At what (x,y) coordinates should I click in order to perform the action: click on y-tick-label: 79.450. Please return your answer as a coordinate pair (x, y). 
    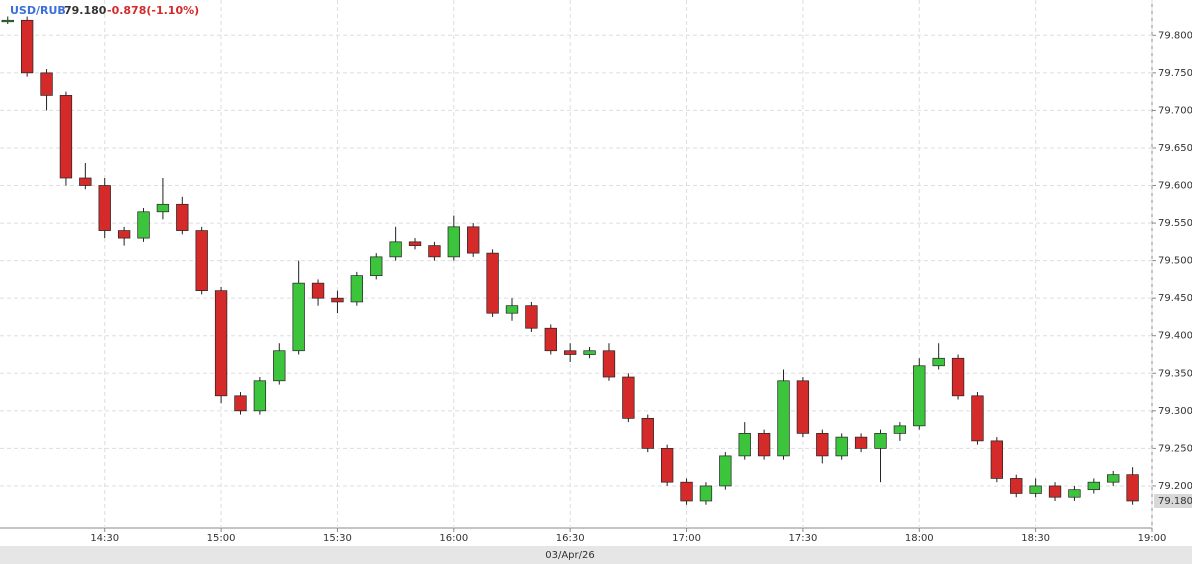
    Looking at the image, I should click on (1175, 298).